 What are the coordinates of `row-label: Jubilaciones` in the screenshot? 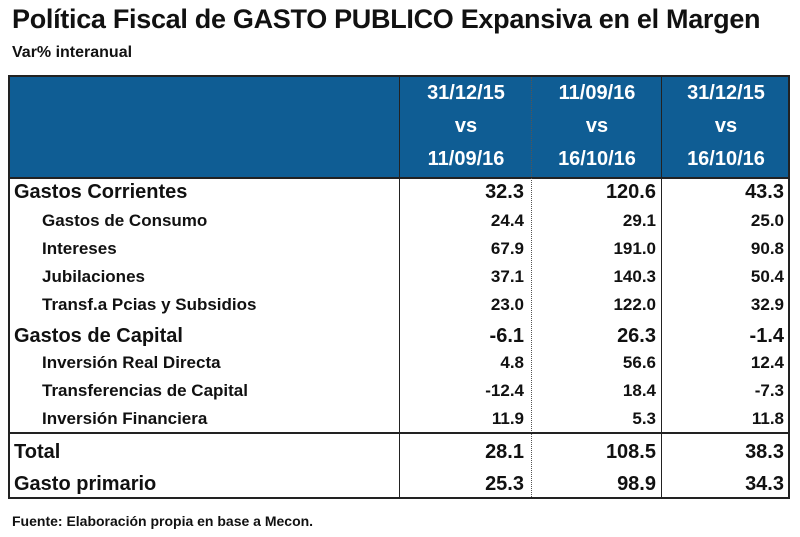 It's located at (93, 276).